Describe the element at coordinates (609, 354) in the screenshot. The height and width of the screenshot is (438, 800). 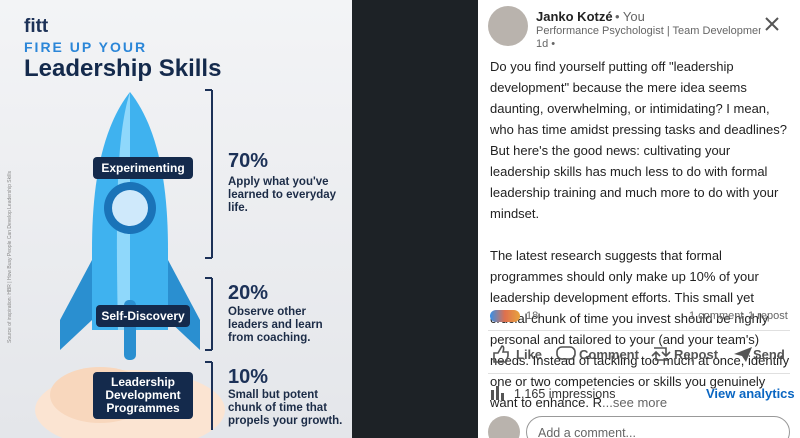
I see `comment-button: Comment` at that location.